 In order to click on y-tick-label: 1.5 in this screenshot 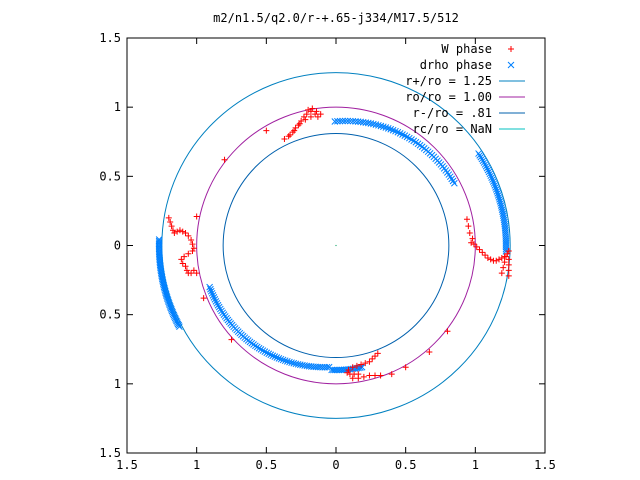, I will do `click(110, 453)`.